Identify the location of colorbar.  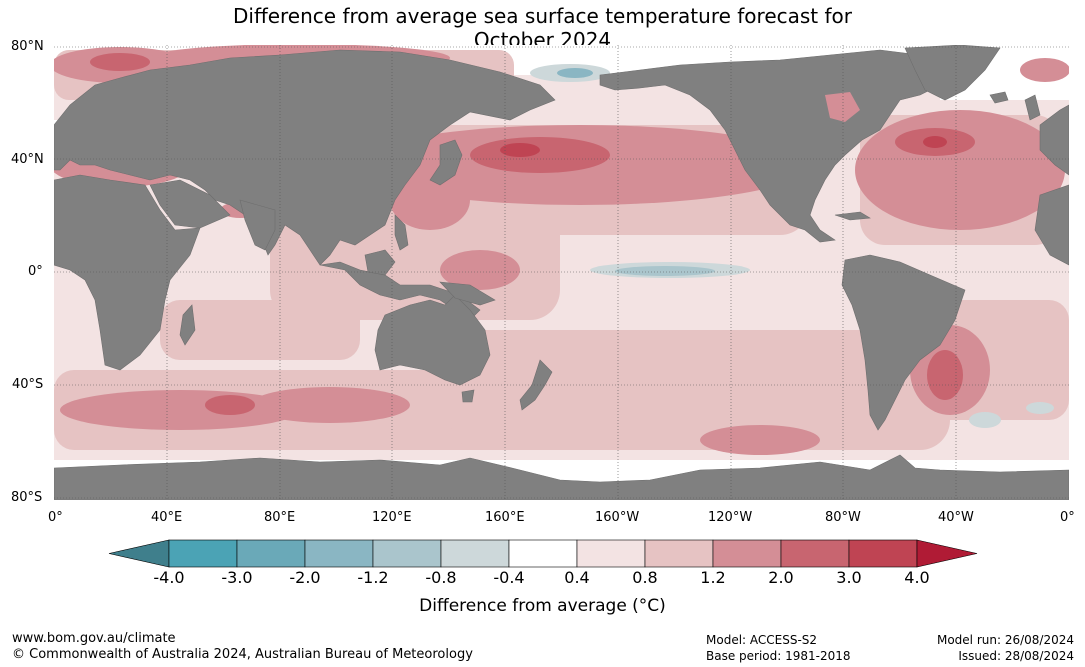
(543, 553).